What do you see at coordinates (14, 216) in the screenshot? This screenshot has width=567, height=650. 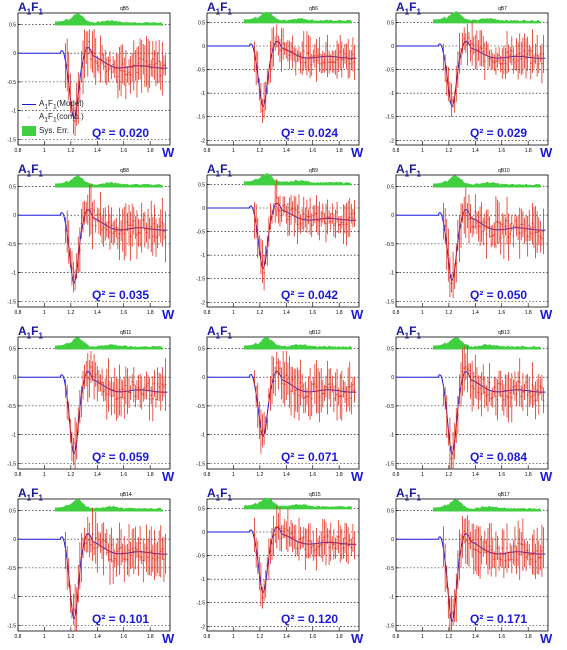 I see `y-tick-label: 0` at bounding box center [14, 216].